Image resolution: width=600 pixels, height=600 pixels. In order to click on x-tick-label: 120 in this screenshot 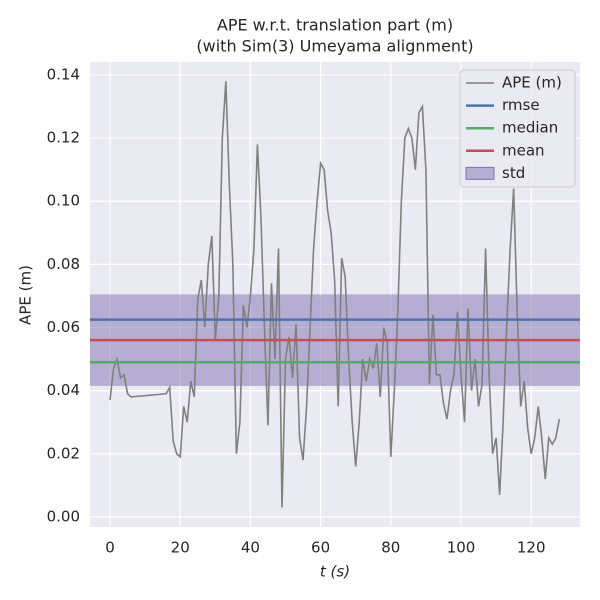, I will do `click(531, 548)`.